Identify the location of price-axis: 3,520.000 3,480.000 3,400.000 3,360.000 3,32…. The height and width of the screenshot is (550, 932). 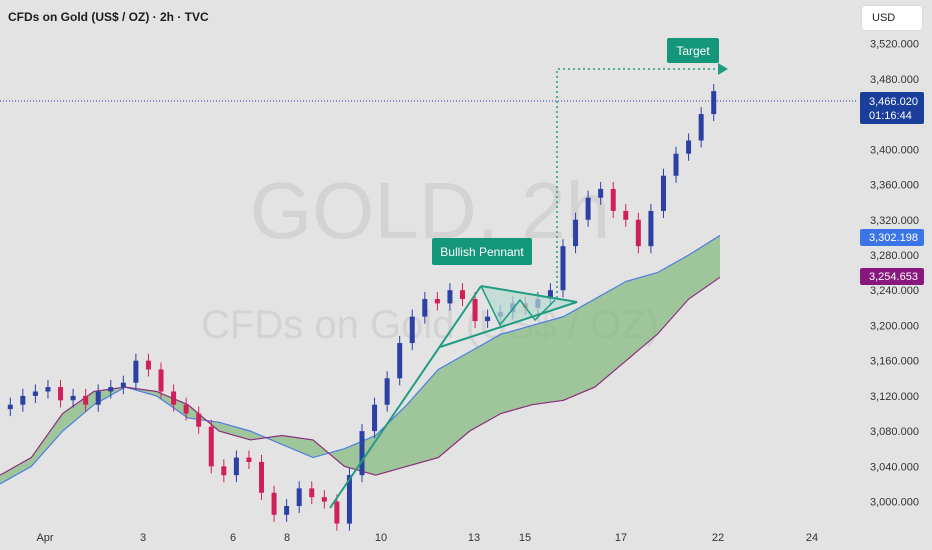
(894, 274).